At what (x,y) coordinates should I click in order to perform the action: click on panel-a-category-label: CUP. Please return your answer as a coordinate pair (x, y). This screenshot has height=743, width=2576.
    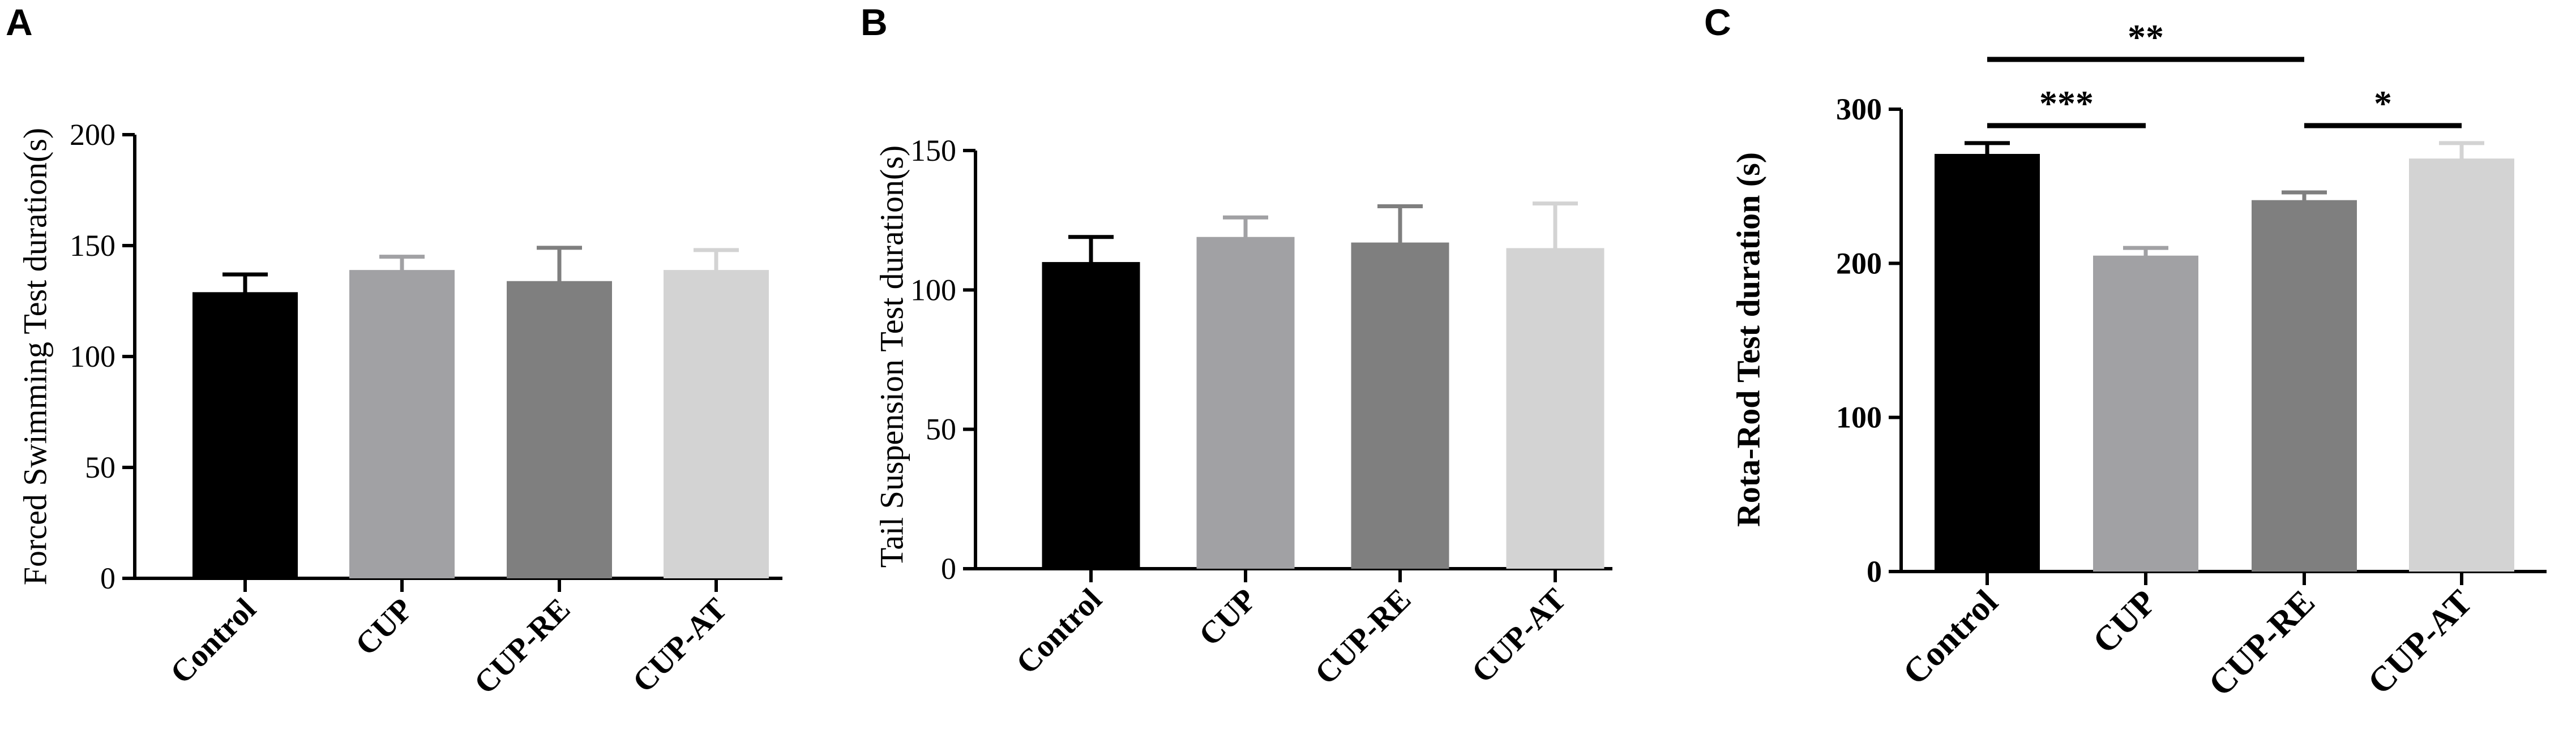
    Looking at the image, I should click on (384, 626).